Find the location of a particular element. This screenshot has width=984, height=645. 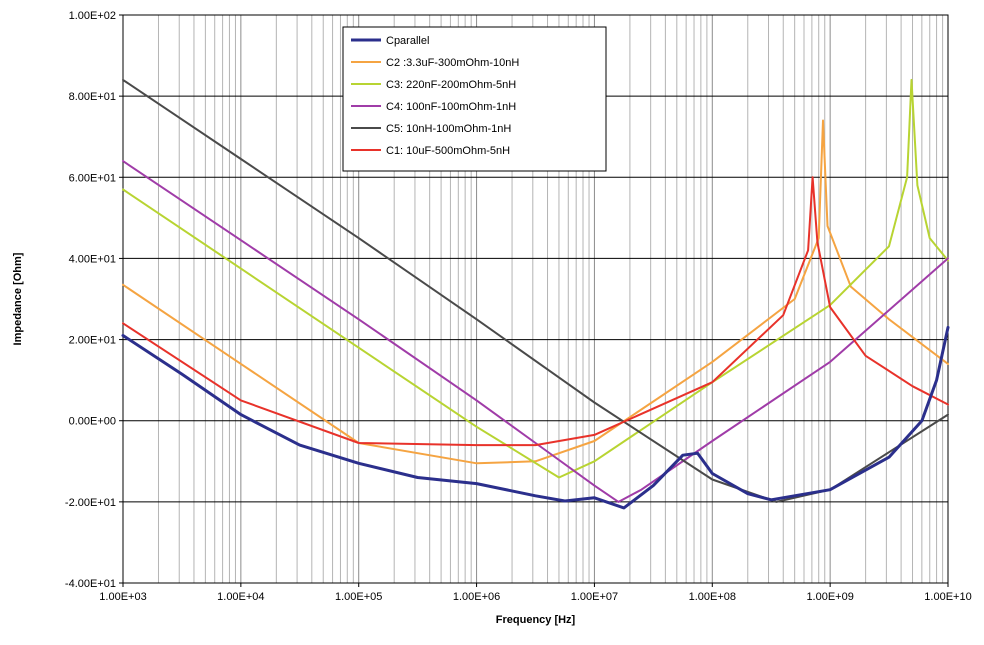

legend-entry: Cparallel is located at coordinates (407, 41).